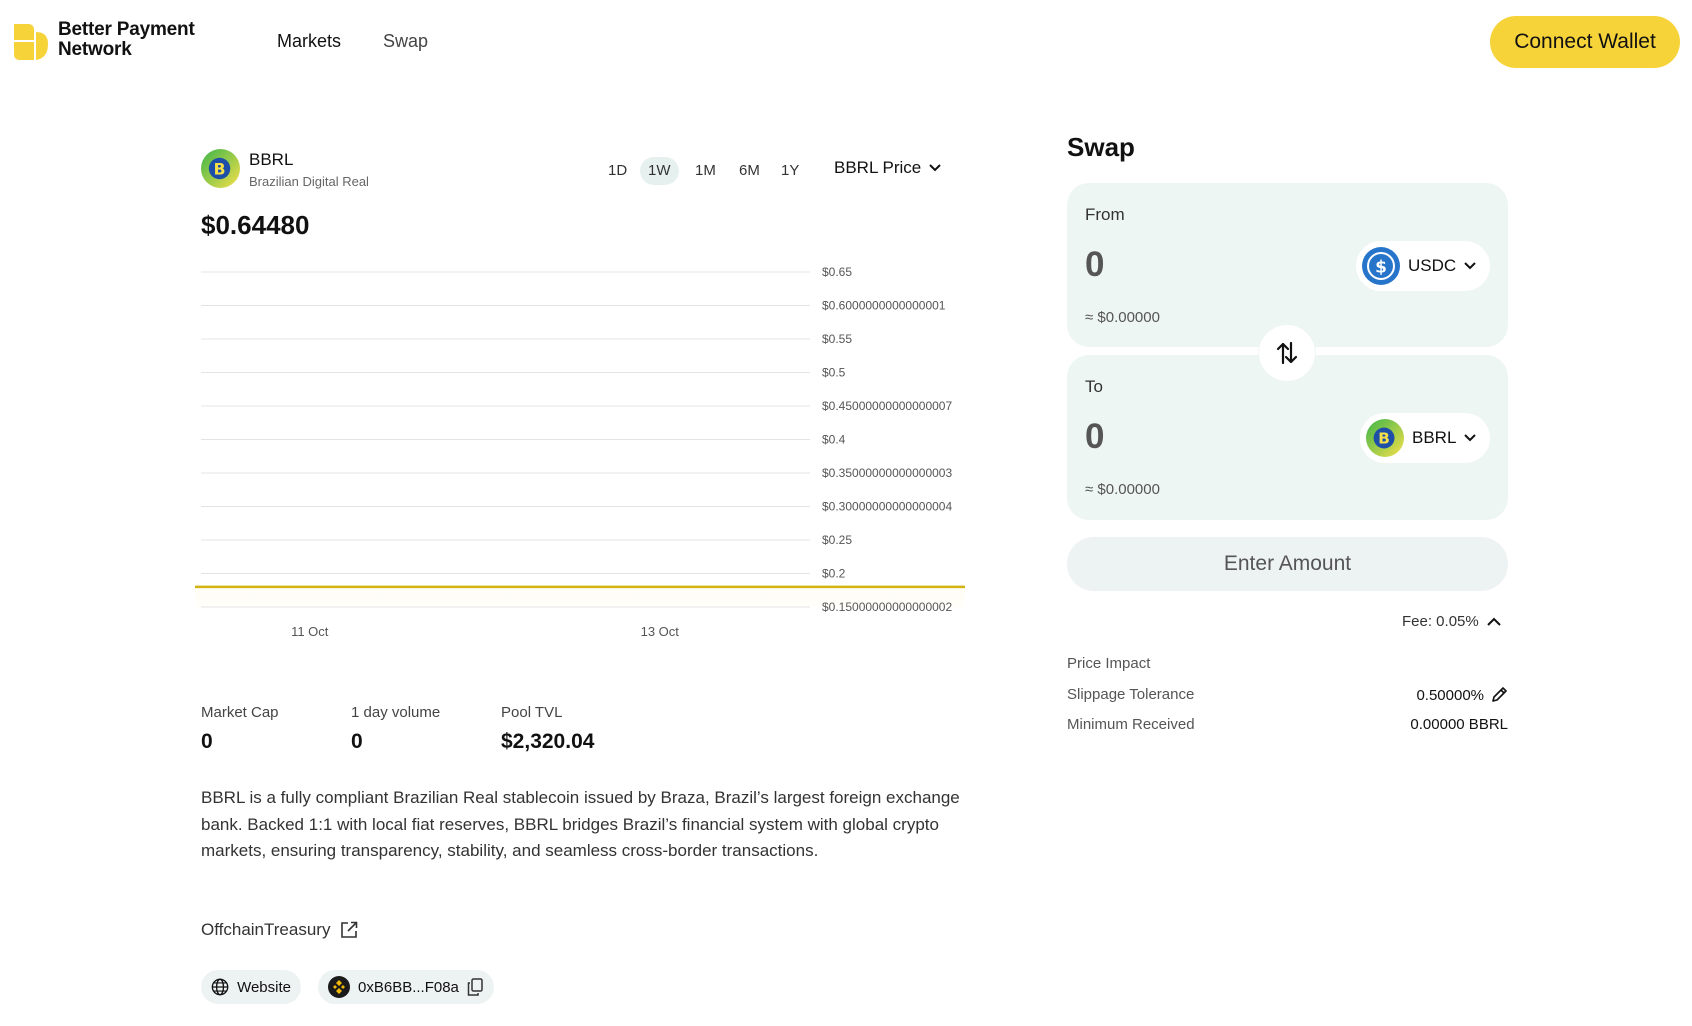 This screenshot has height=1026, width=1692. I want to click on from-token-select: $ USDC, so click(1423, 266).